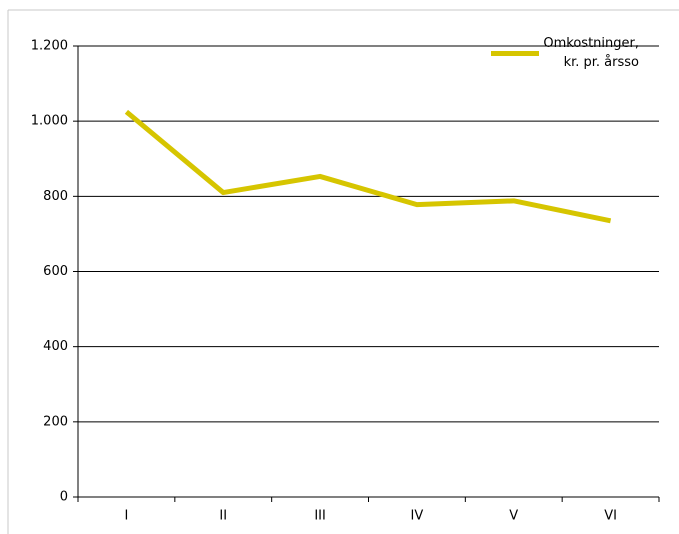 This screenshot has height=534, width=679. I want to click on y-tick-label: 0, so click(64, 497).